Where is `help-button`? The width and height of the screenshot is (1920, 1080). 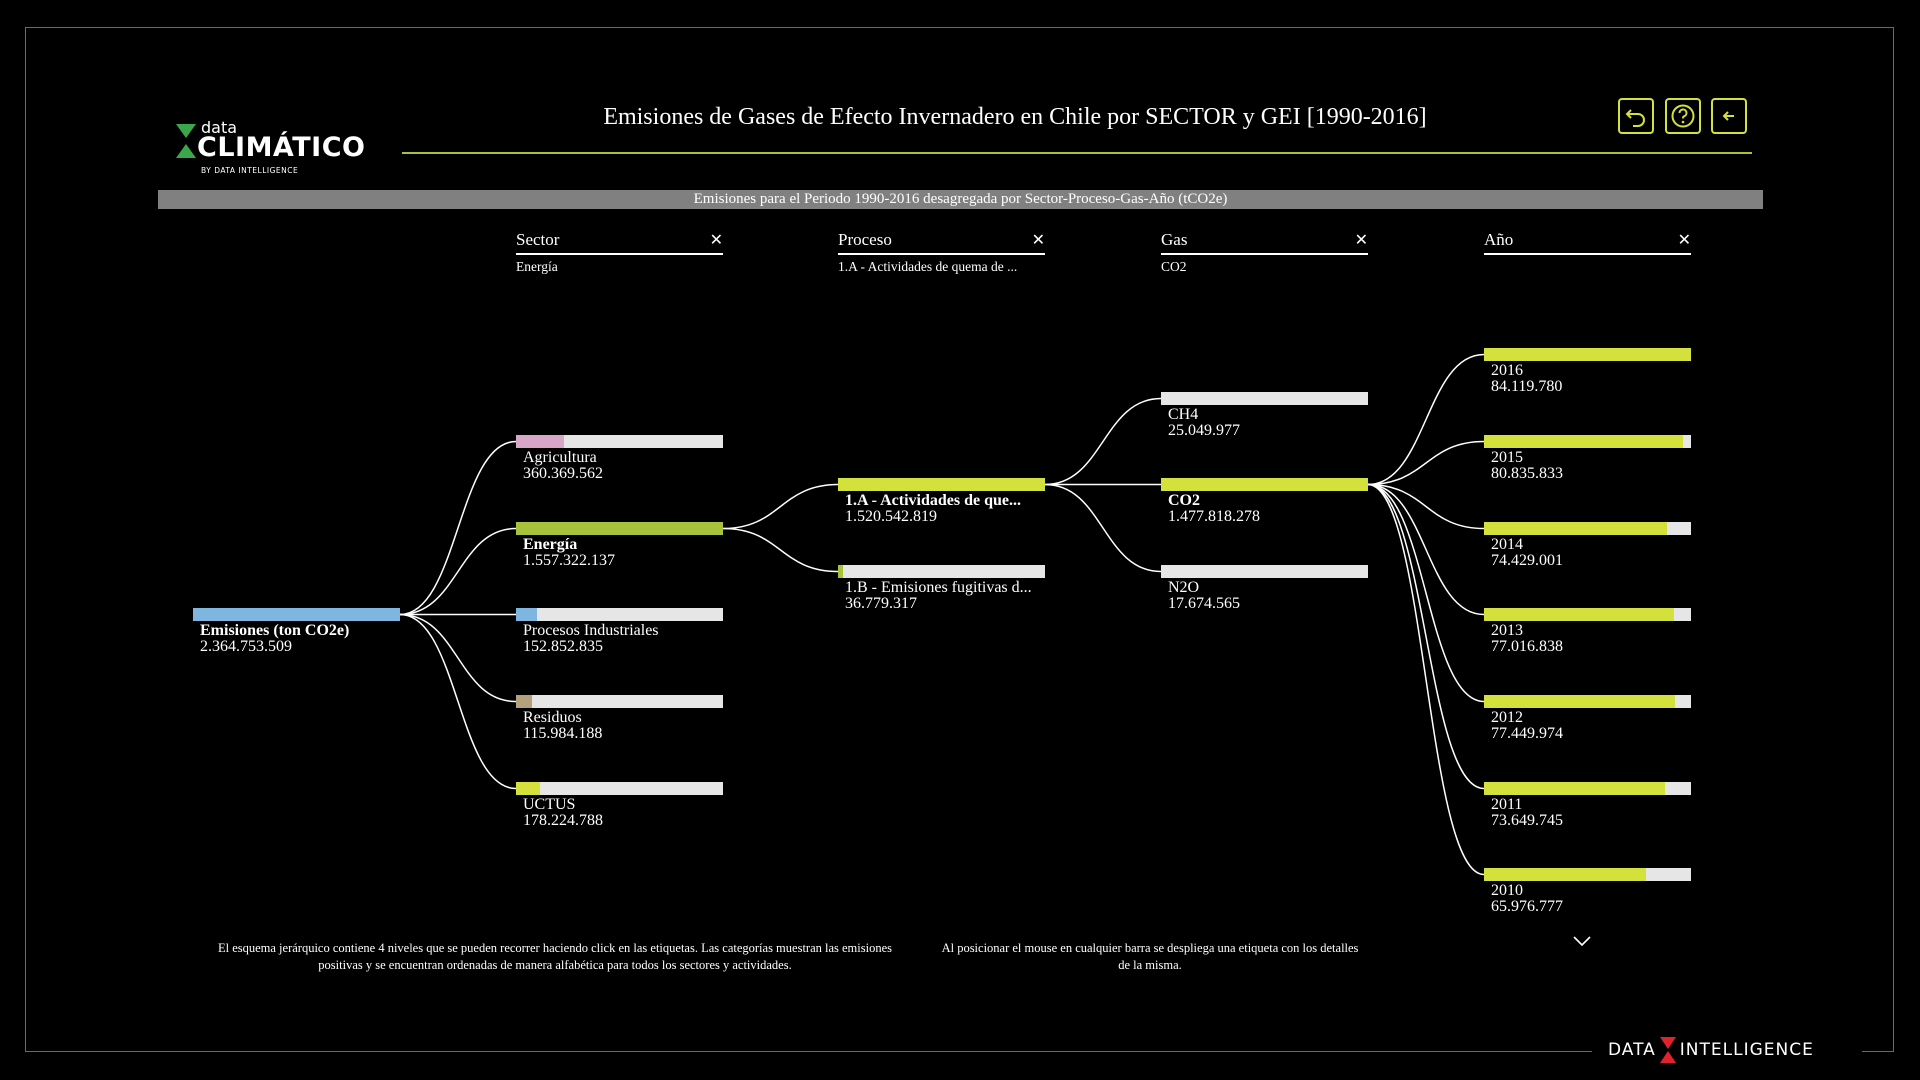 help-button is located at coordinates (1683, 116).